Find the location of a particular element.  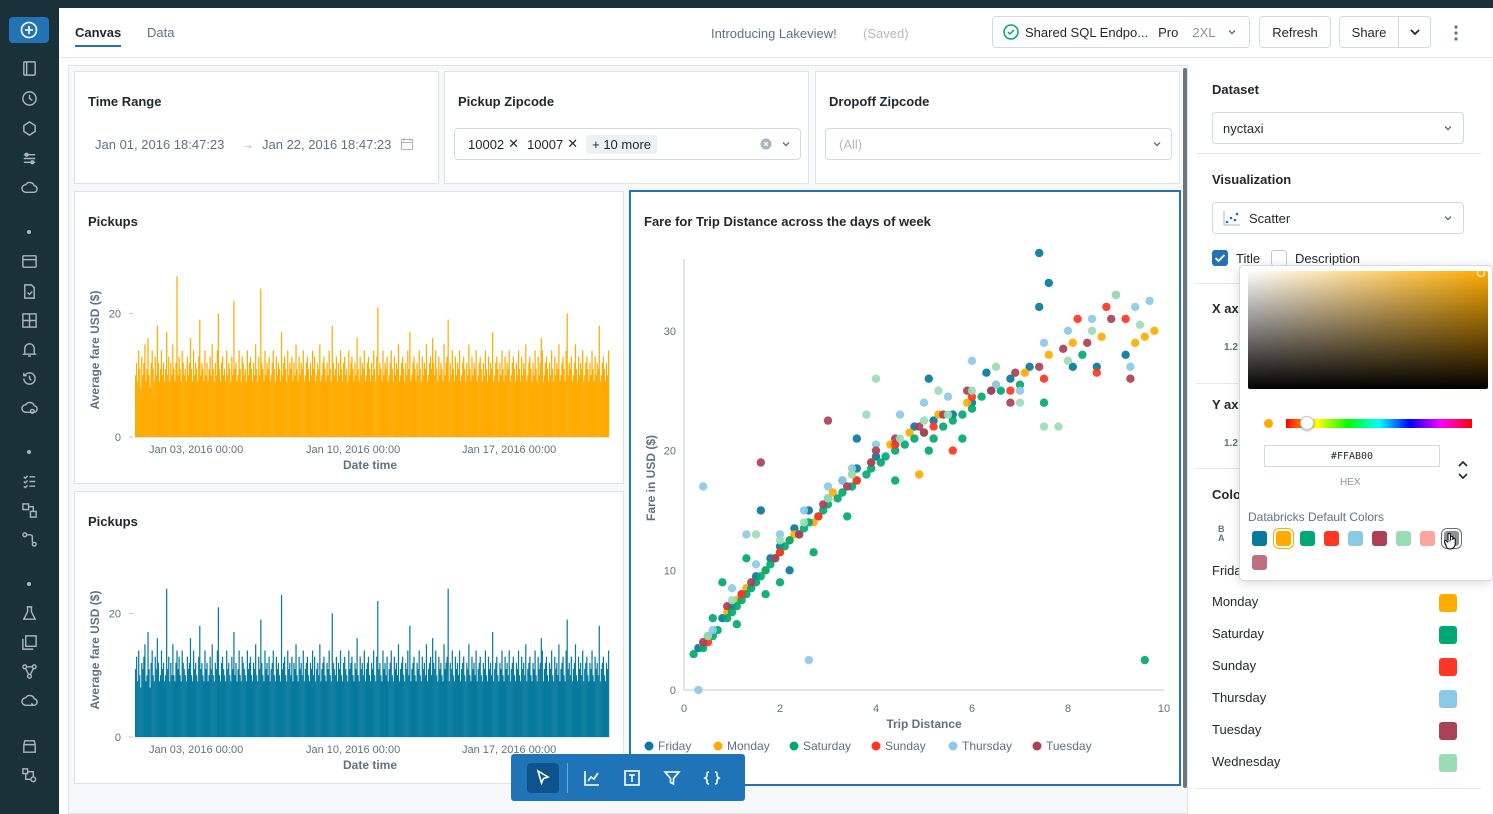

models-icon is located at coordinates (29, 671).